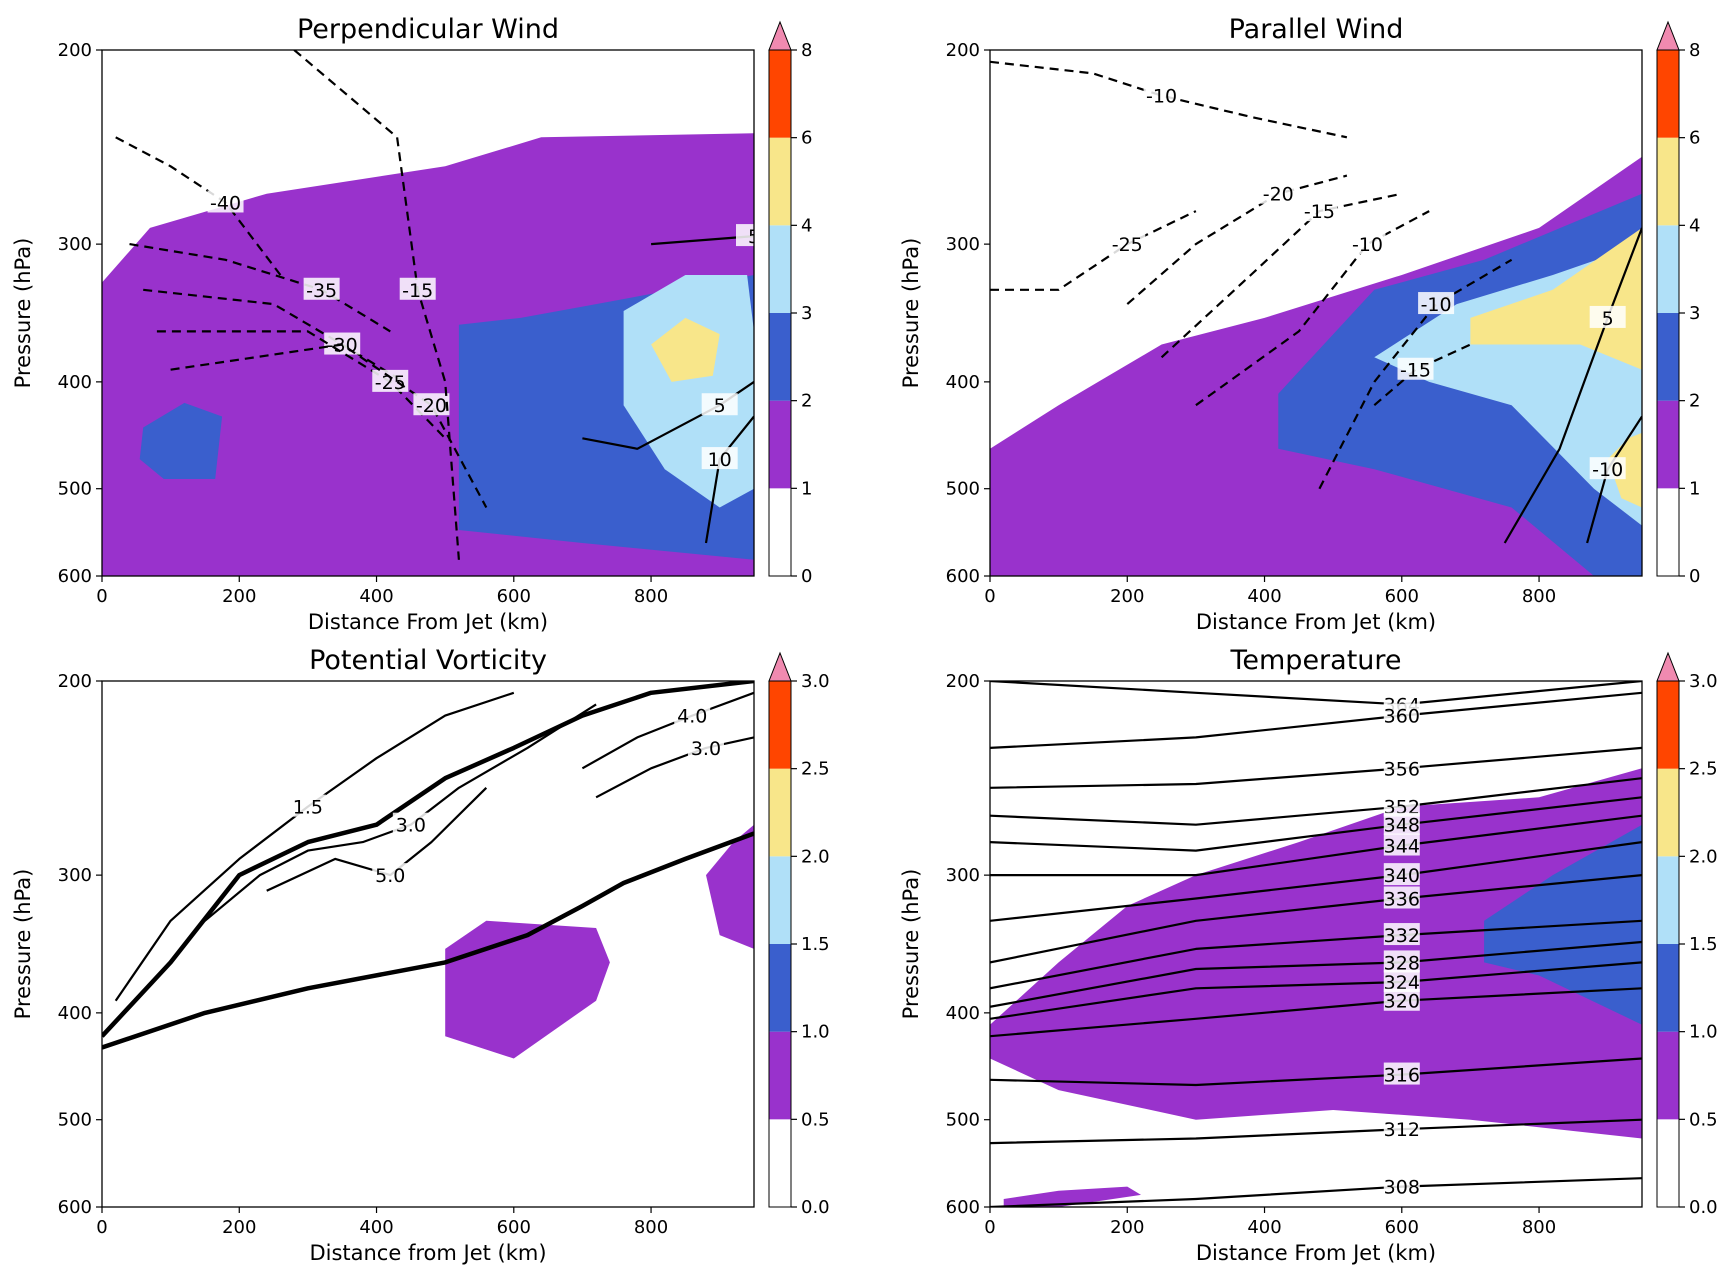  What do you see at coordinates (1402, 876) in the screenshot?
I see `contour-label: 340` at bounding box center [1402, 876].